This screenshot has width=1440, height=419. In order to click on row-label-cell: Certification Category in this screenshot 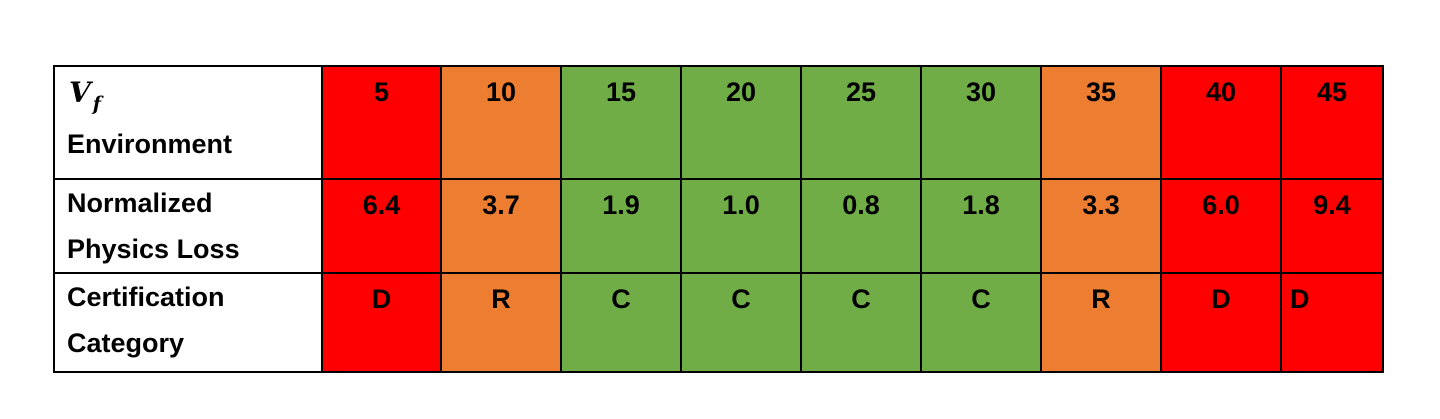, I will do `click(188, 322)`.